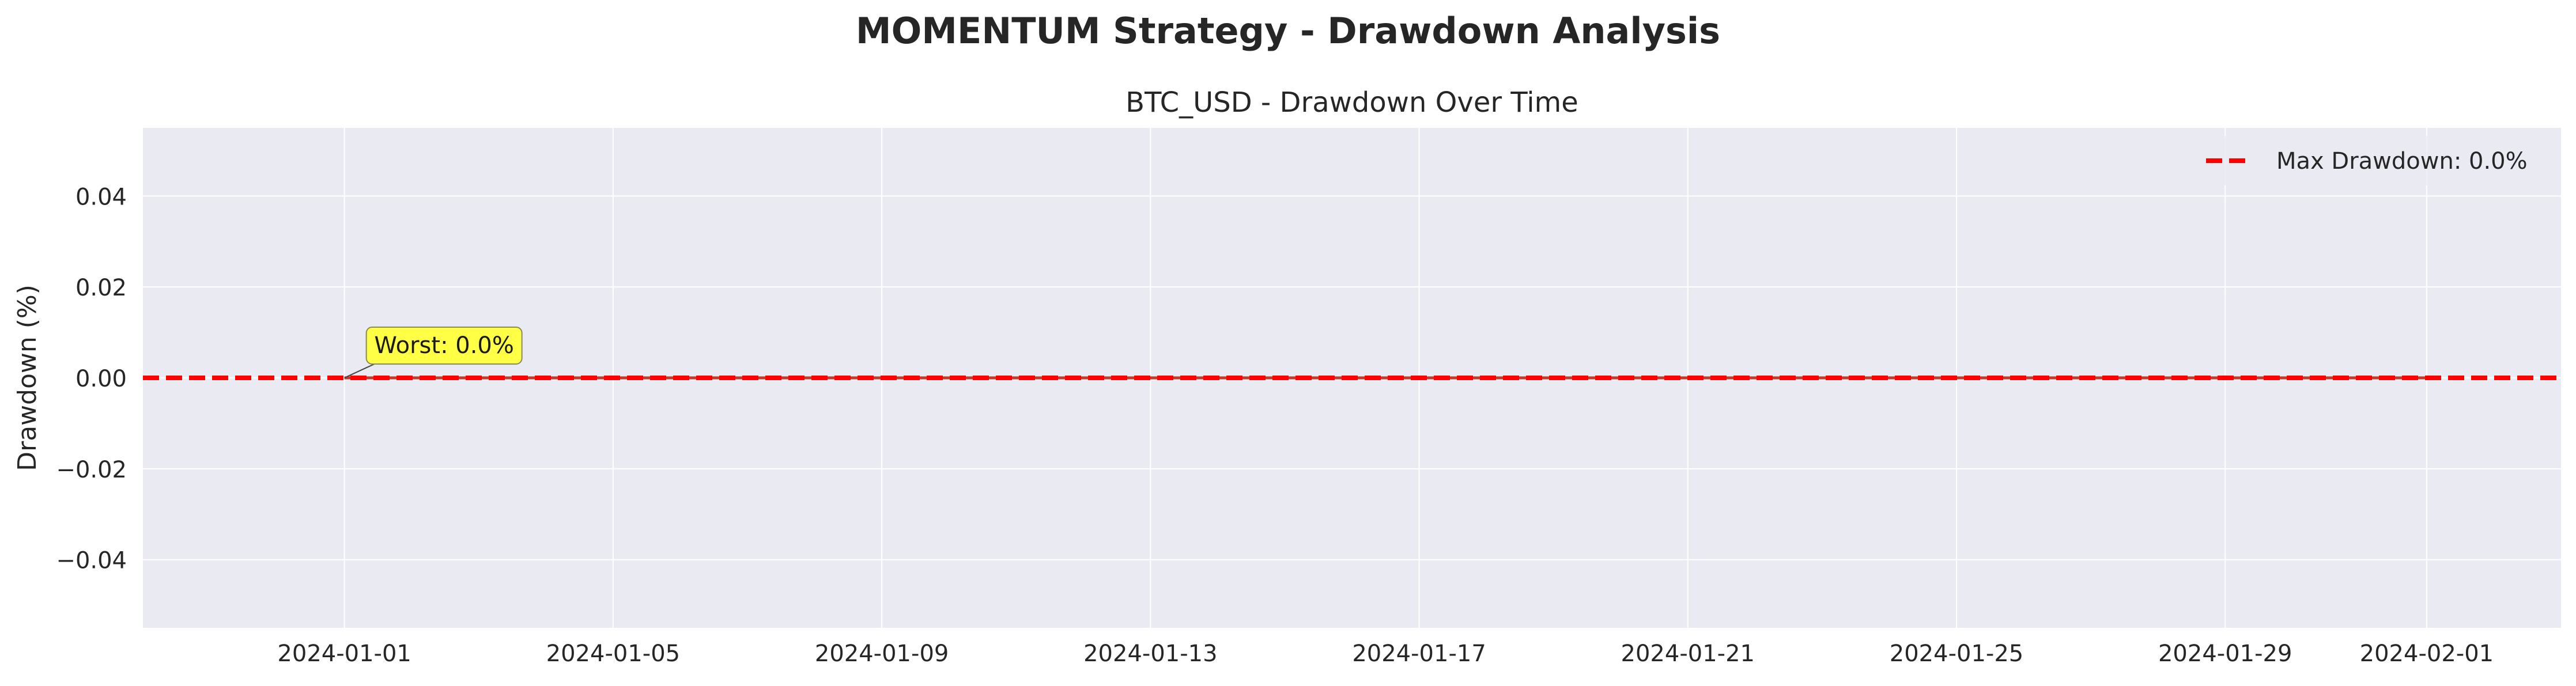 The image size is (2576, 686). What do you see at coordinates (101, 288) in the screenshot?
I see `y-tick-label: 0.02` at bounding box center [101, 288].